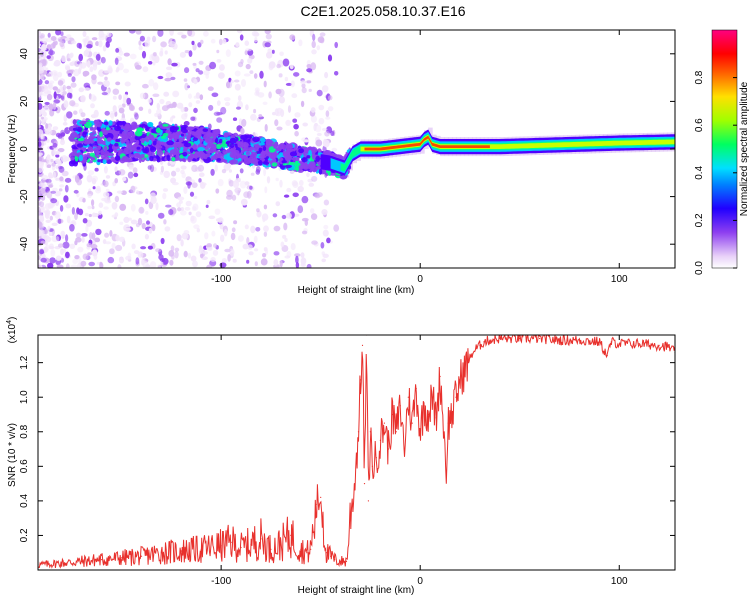  What do you see at coordinates (699, 220) in the screenshot?
I see `colorbar-tick-label: 0.2` at bounding box center [699, 220].